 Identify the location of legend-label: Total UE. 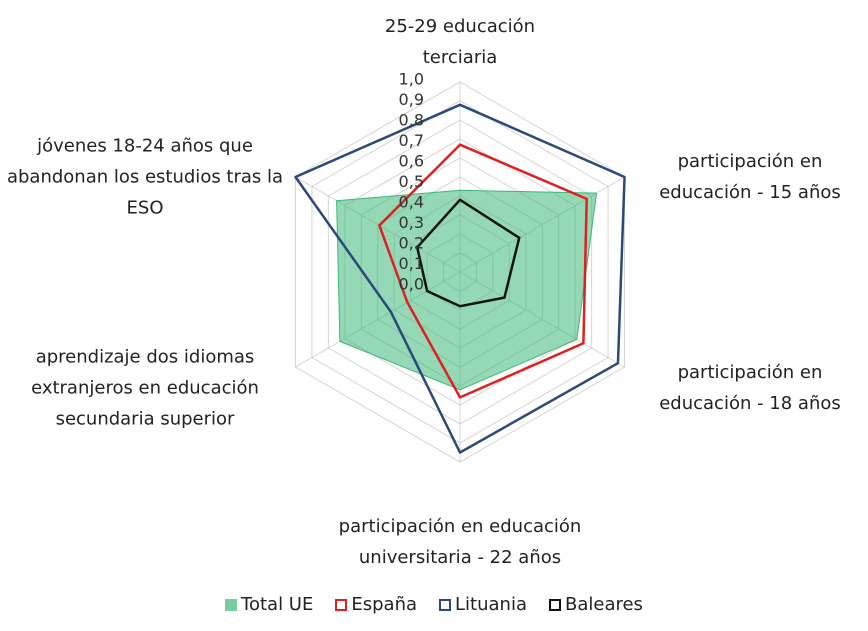
(277, 604).